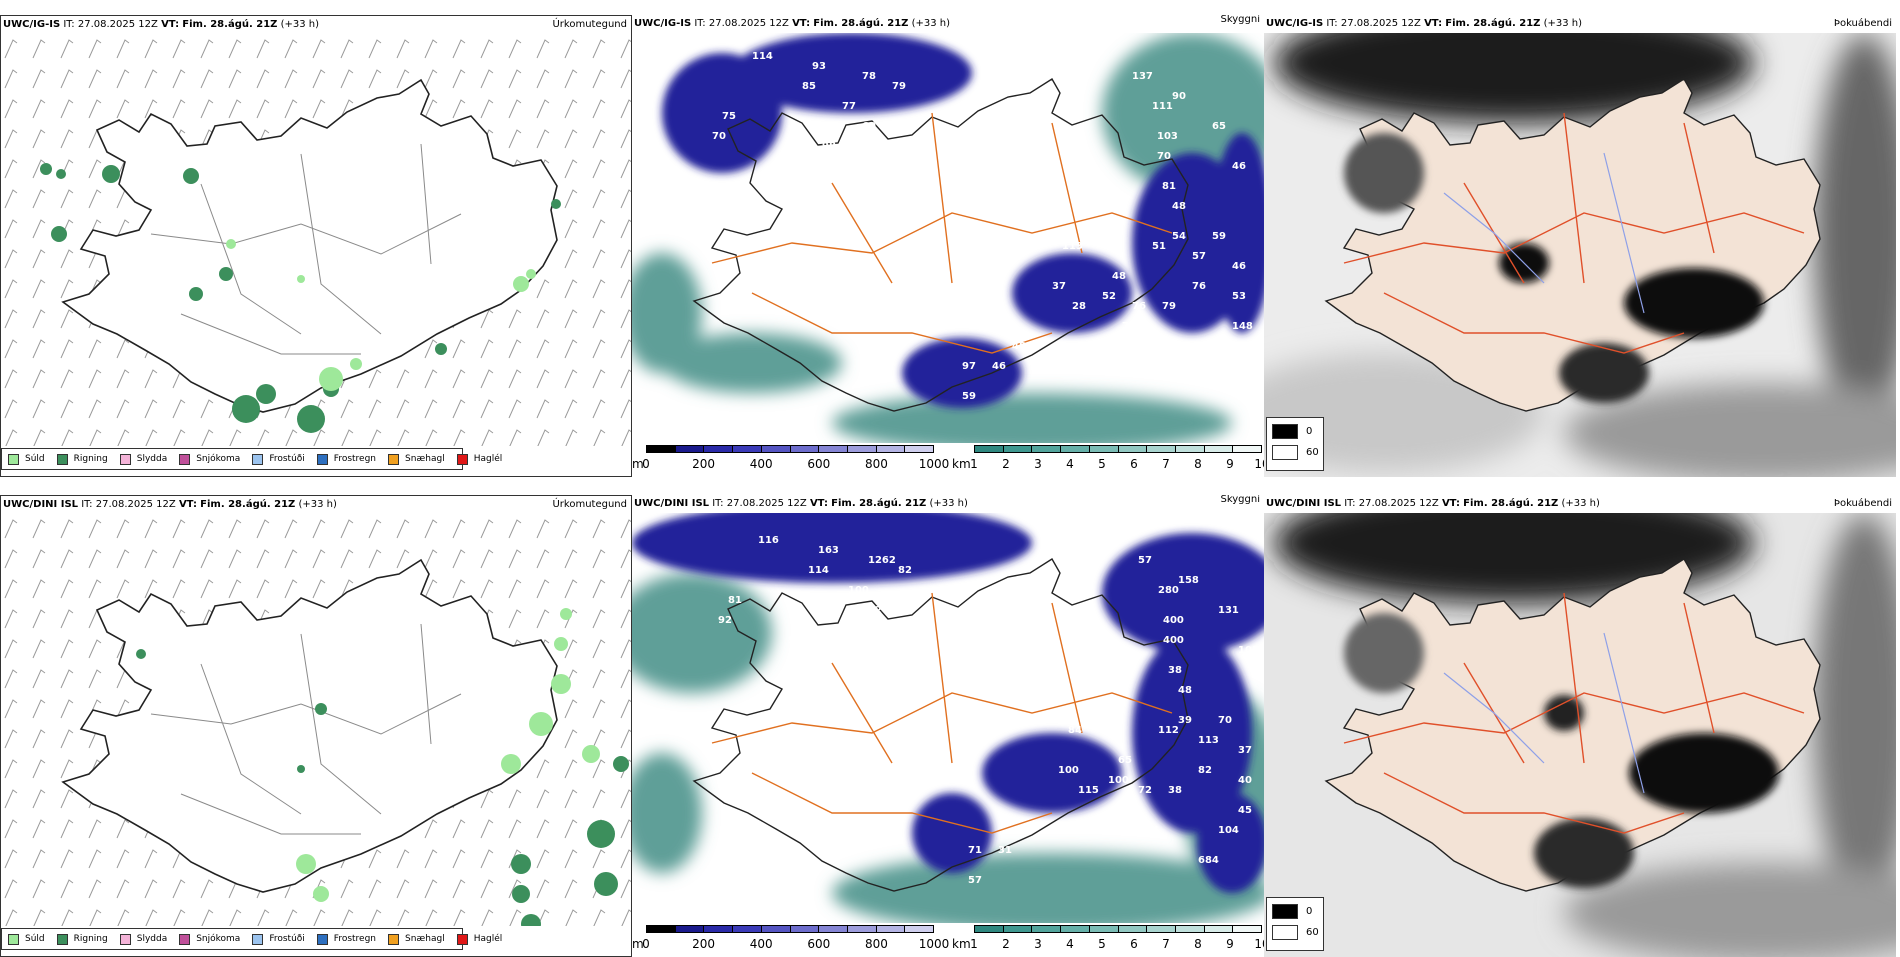 The width and height of the screenshot is (1900, 957). I want to click on precip-map, so click(316, 240).